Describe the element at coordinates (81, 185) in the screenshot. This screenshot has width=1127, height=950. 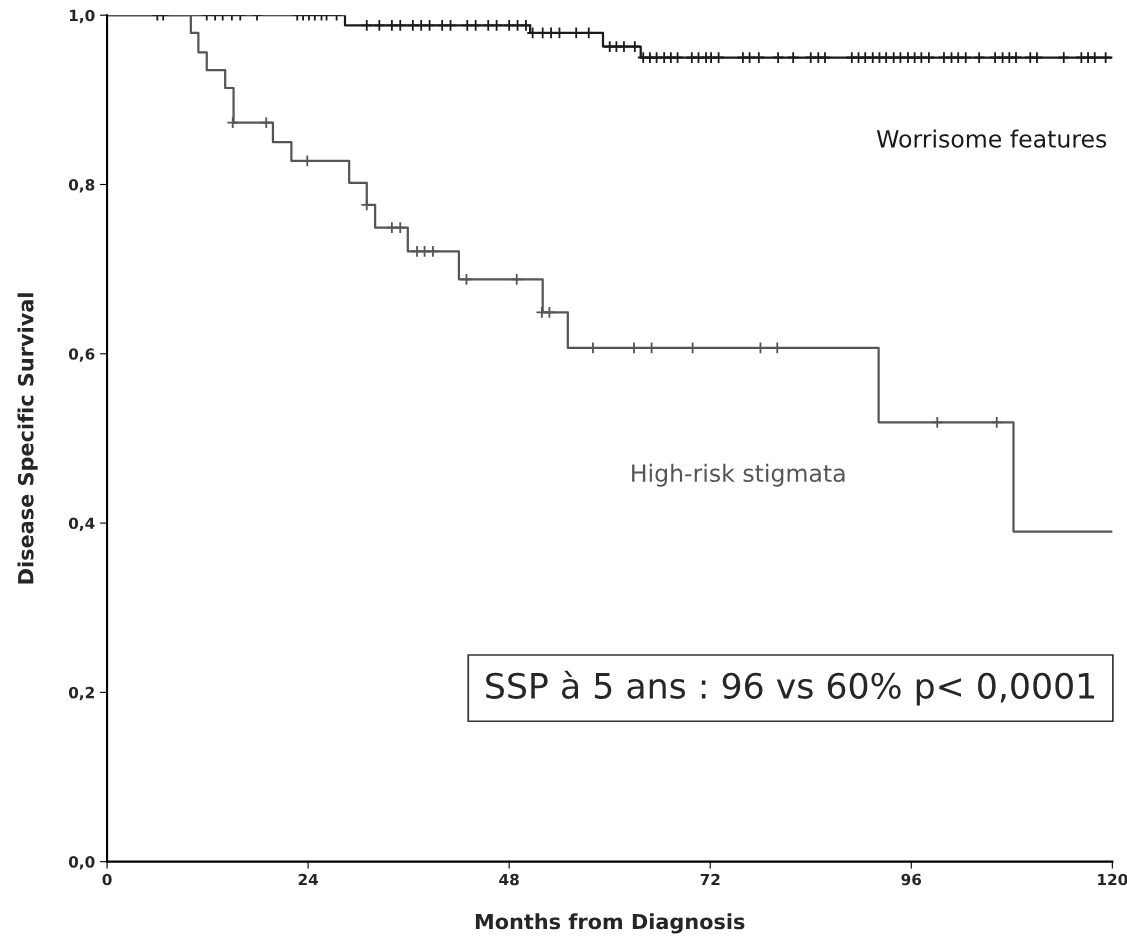
I see `y-tick-label: 0,8` at that location.